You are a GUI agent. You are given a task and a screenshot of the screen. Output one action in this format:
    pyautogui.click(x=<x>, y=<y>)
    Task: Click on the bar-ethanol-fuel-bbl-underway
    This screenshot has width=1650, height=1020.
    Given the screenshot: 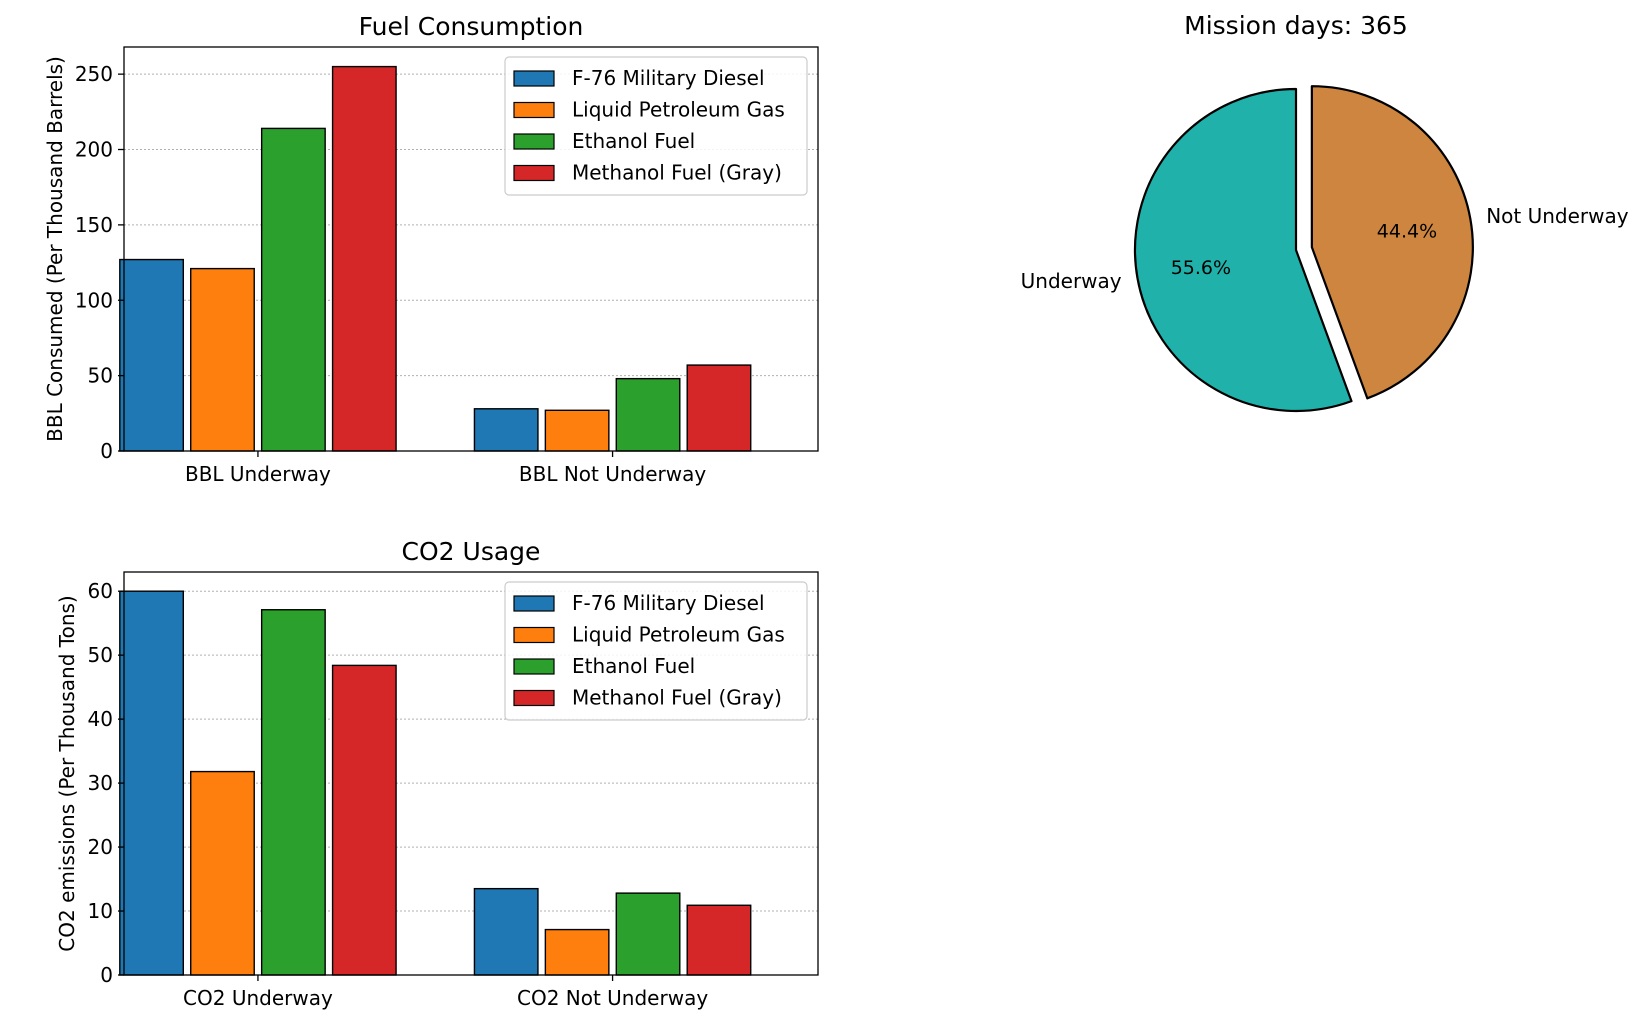 What is the action you would take?
    pyautogui.click(x=293, y=289)
    